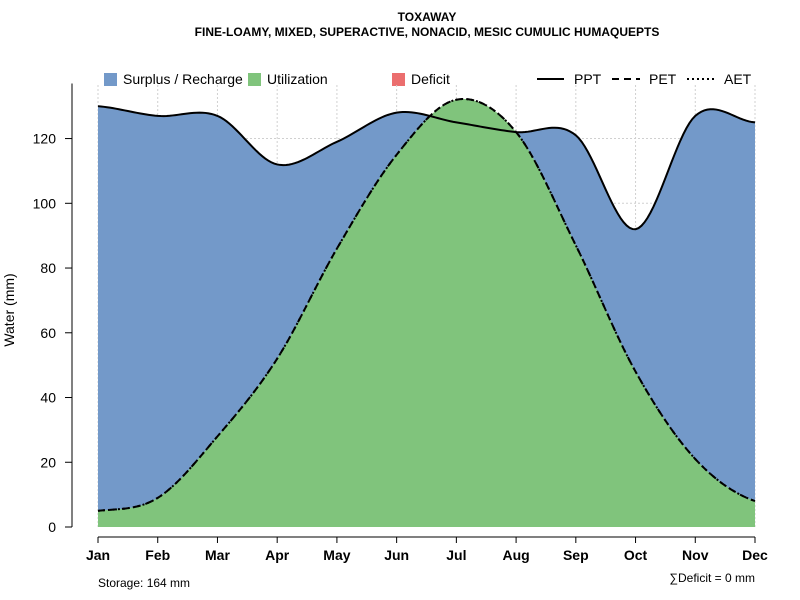 This screenshot has width=800, height=600. I want to click on y-tick-label: 80, so click(48, 268).